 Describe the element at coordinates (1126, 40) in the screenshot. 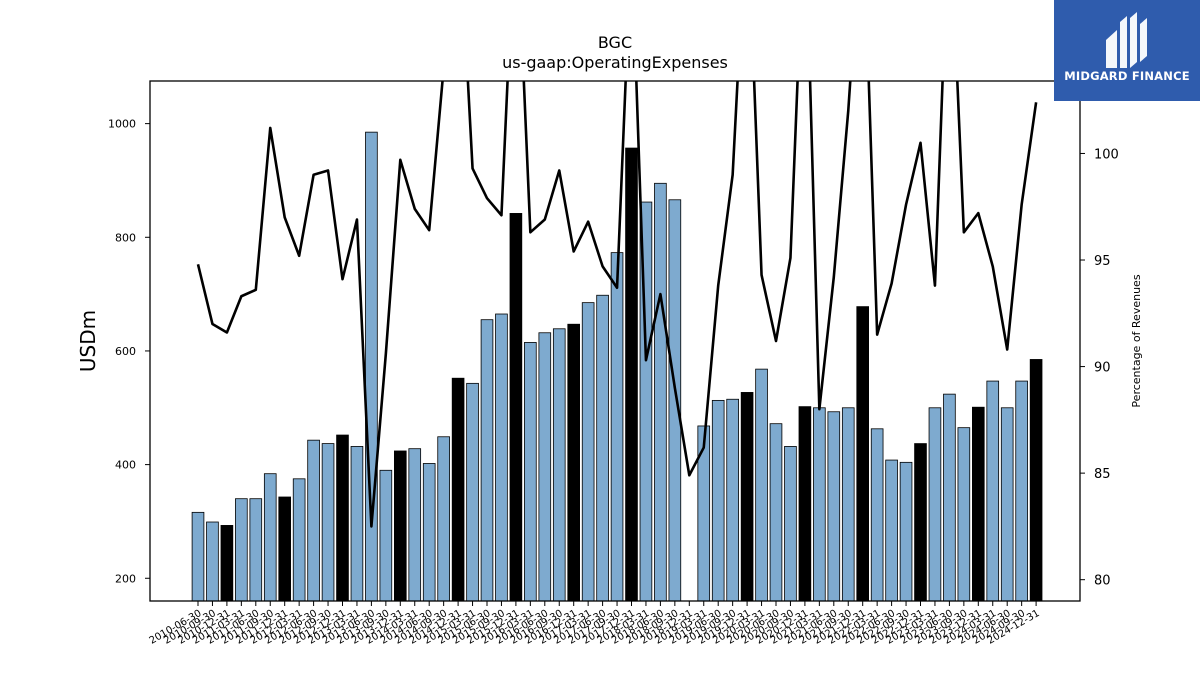

I see `midgard-logo-icon` at that location.